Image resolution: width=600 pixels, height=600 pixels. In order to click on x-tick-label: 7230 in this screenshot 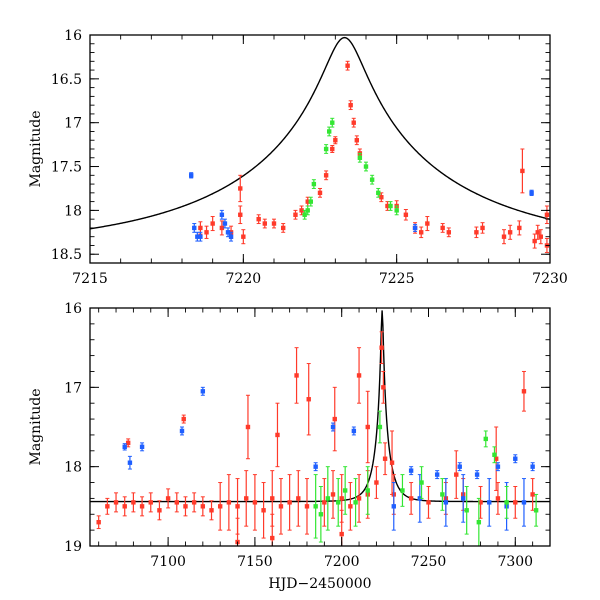, I will do `click(550, 279)`.